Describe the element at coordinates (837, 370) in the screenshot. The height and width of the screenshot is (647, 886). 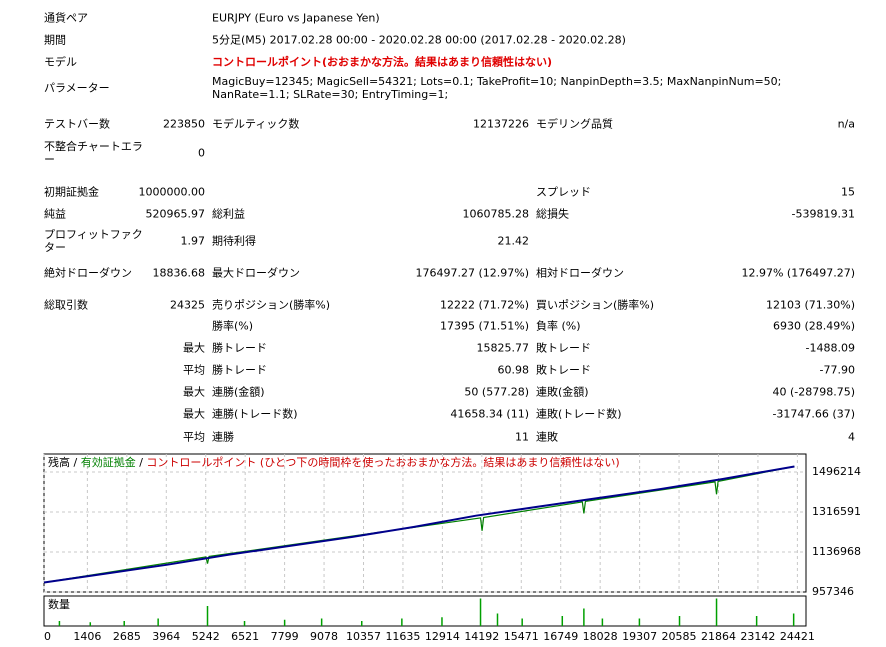
I see `report-cell: -77.90` at that location.